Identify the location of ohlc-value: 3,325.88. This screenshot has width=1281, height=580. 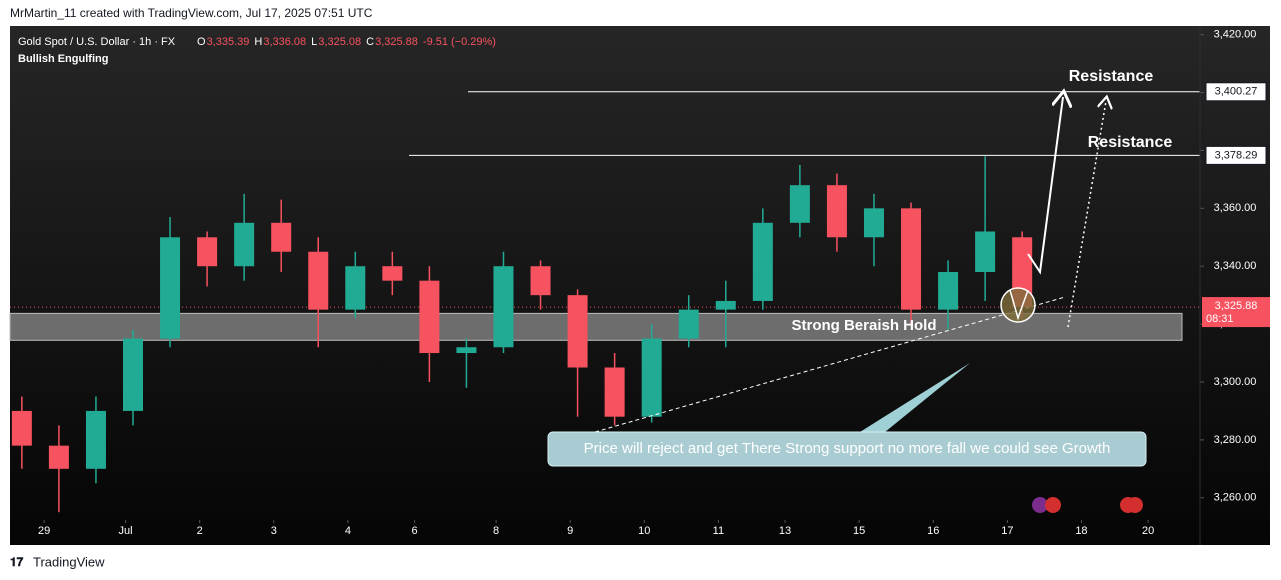
(396, 42).